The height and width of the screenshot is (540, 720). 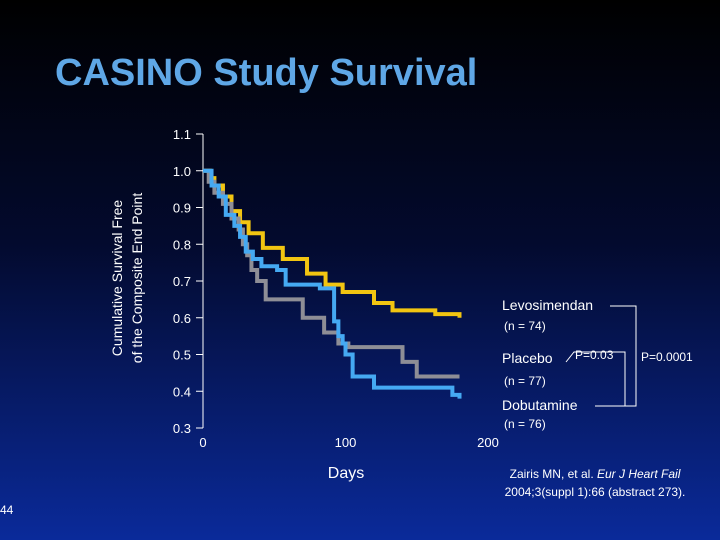 I want to click on legend-dobutamine-n: (n = 76), so click(x=525, y=424).